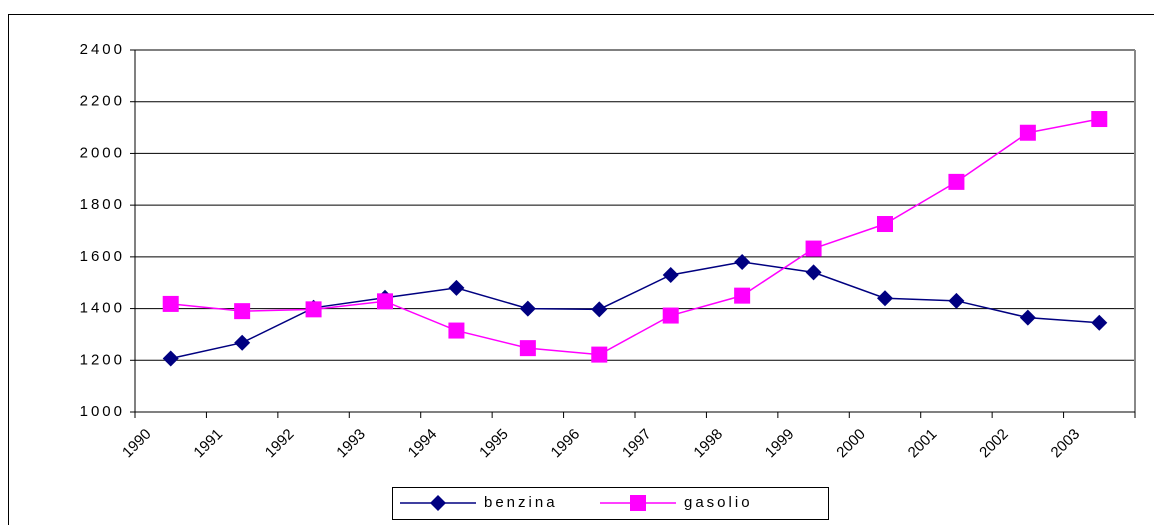  What do you see at coordinates (521, 502) in the screenshot?
I see `legend-label: benzina` at bounding box center [521, 502].